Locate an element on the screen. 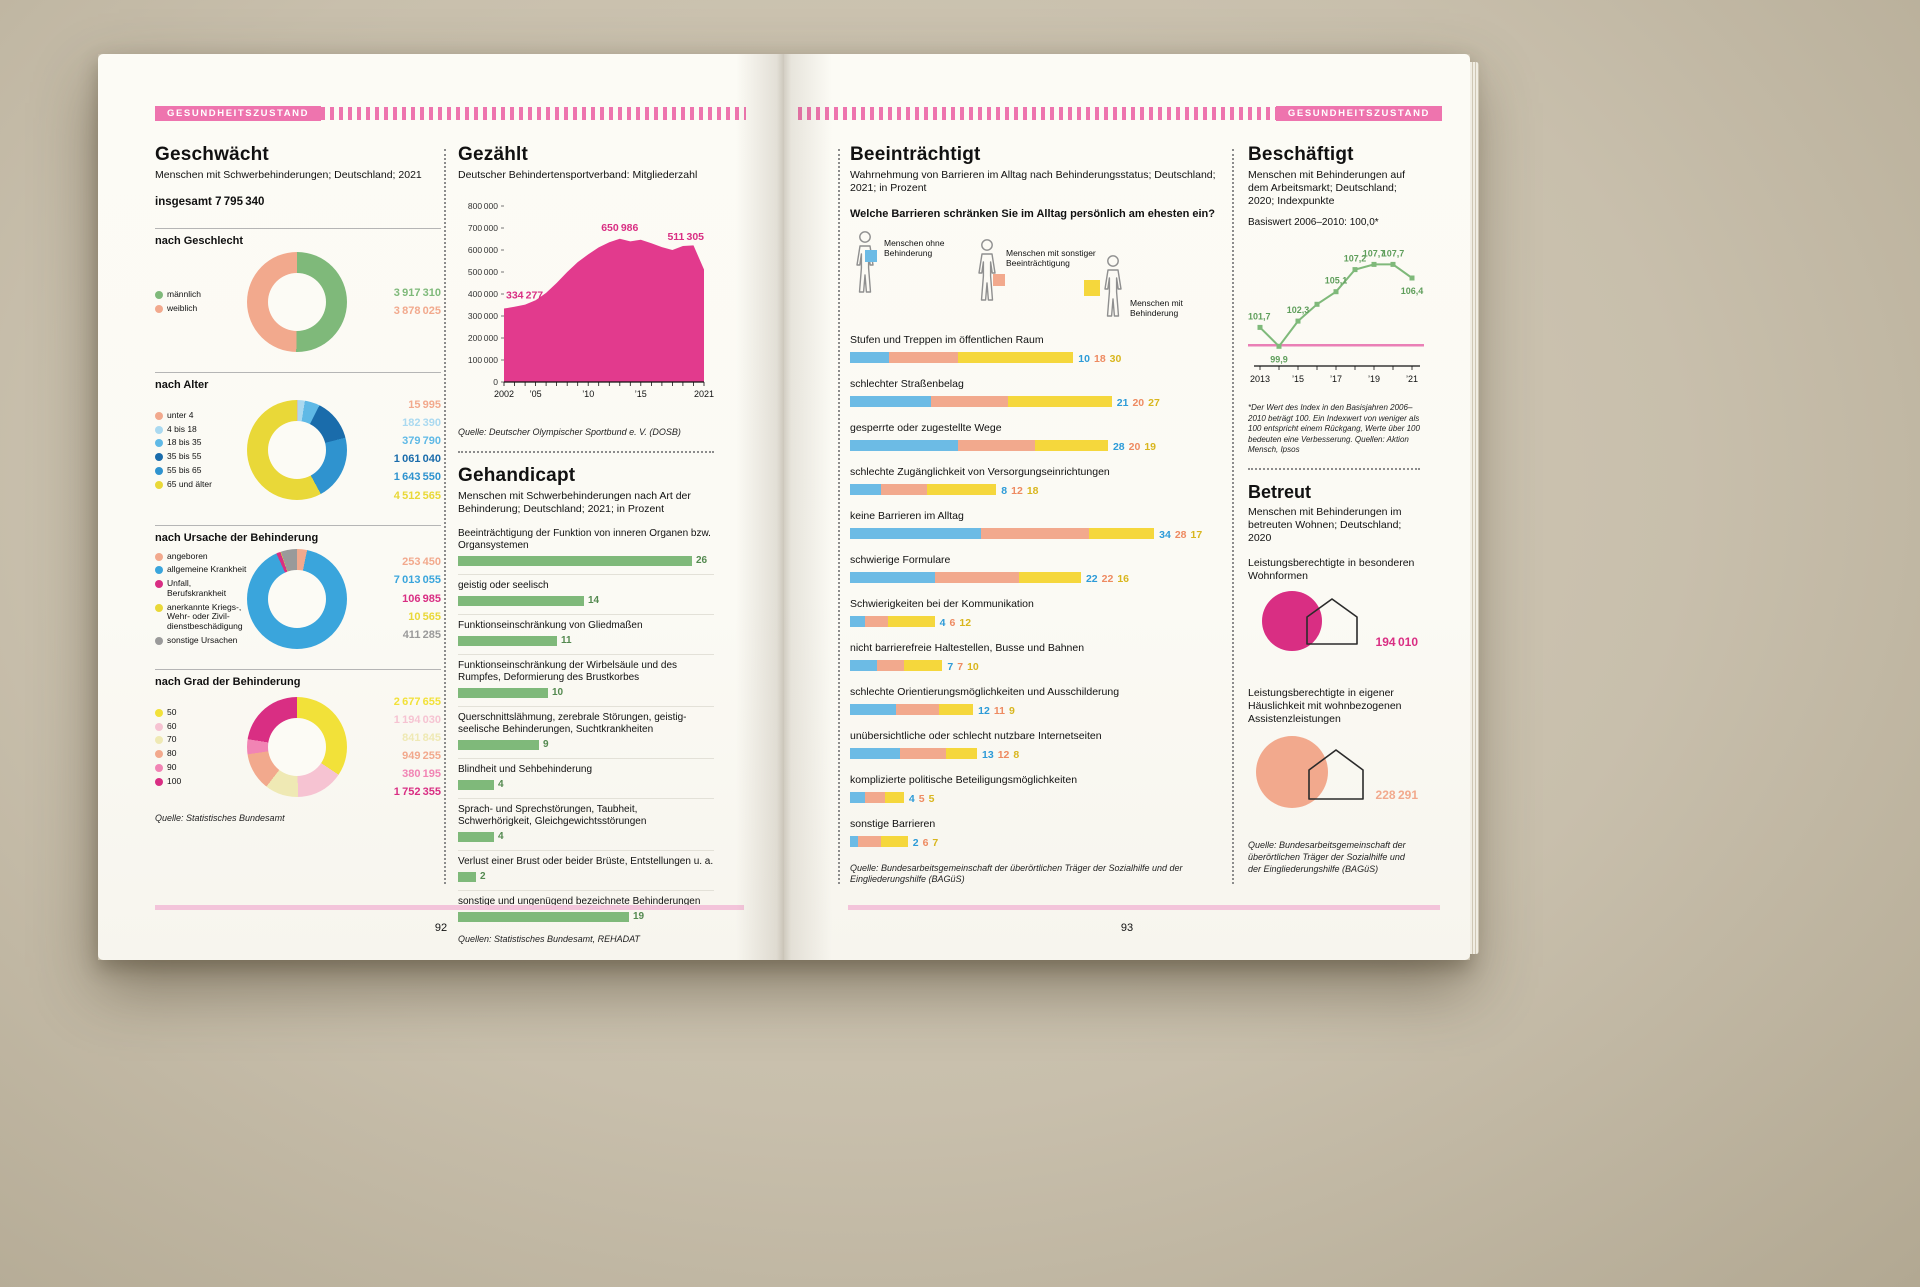 This screenshot has height=1287, width=1920. barrier-values: 21 20 27 is located at coordinates (1140, 402).